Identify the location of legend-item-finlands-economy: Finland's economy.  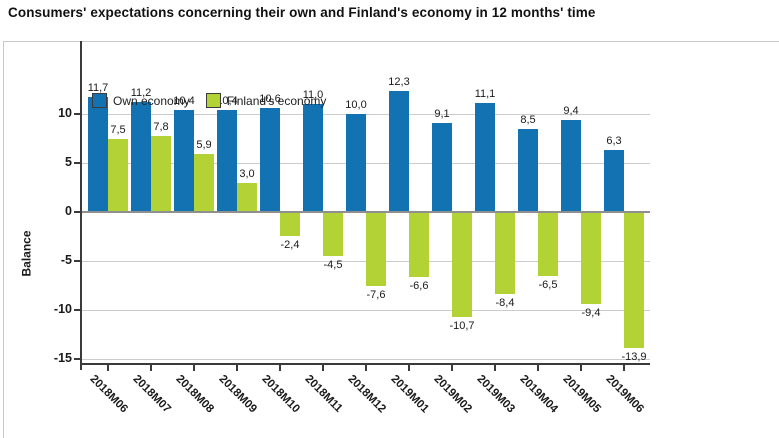
(266, 100).